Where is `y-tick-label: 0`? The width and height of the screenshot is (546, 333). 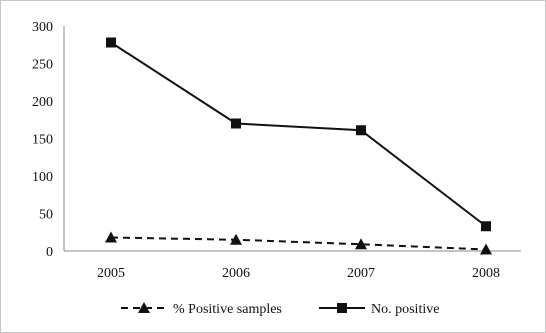 y-tick-label: 0 is located at coordinates (49, 252).